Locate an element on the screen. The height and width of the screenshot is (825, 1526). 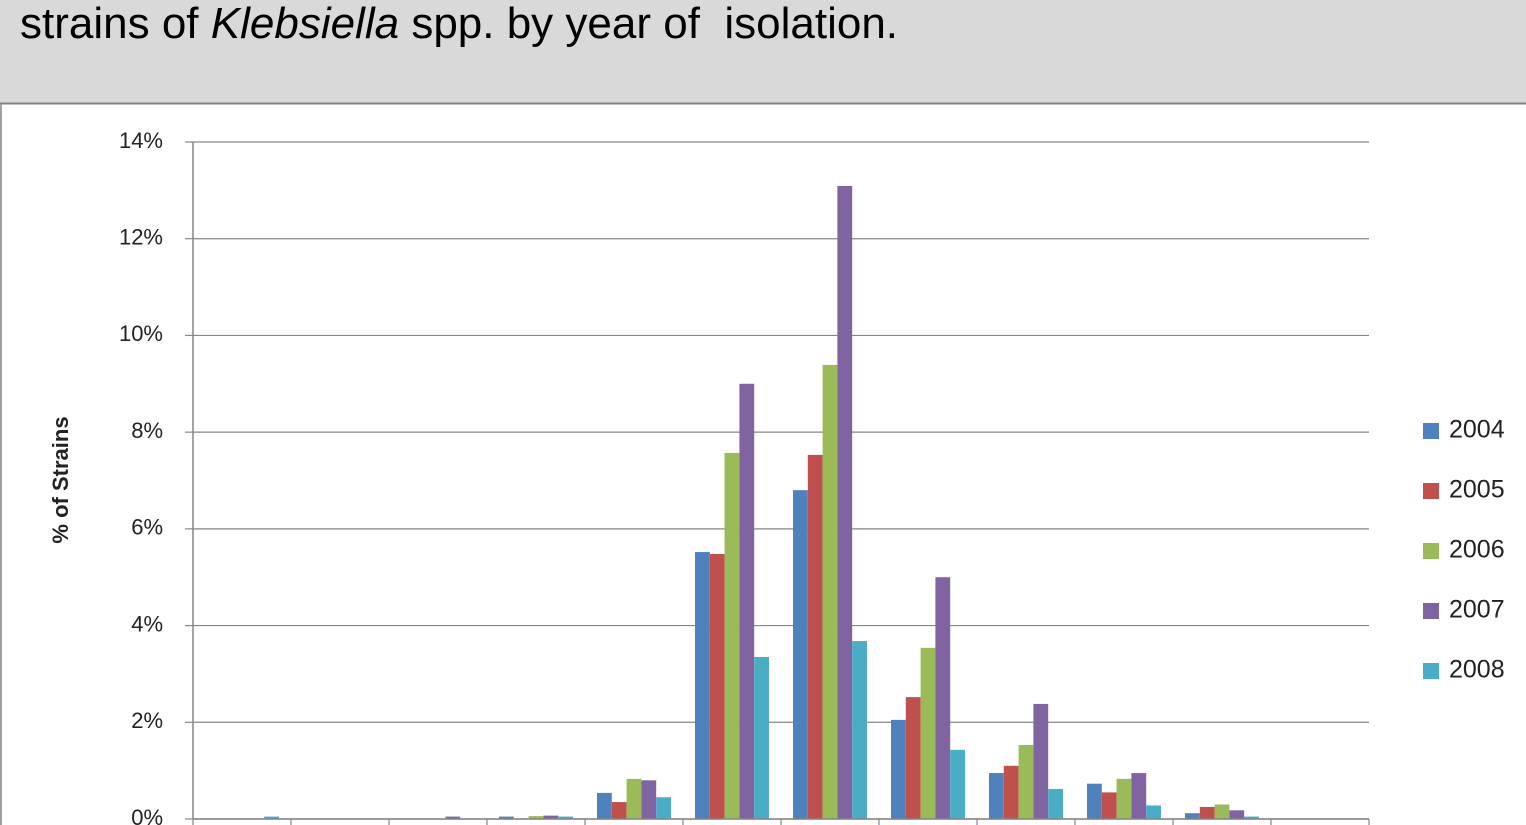
y-tick-label: 4% is located at coordinates (147, 623).